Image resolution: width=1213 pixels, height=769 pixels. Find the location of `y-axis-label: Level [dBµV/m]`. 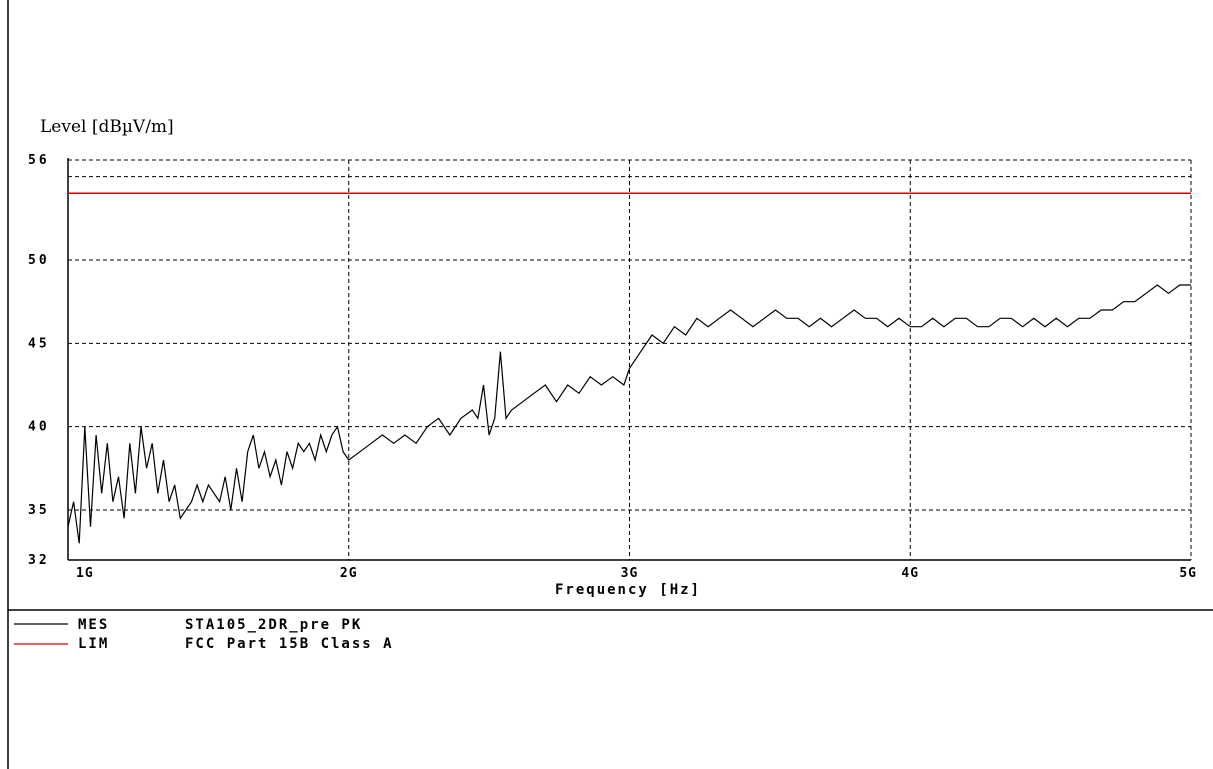

y-axis-label: Level [dBµV/m] is located at coordinates (107, 127).